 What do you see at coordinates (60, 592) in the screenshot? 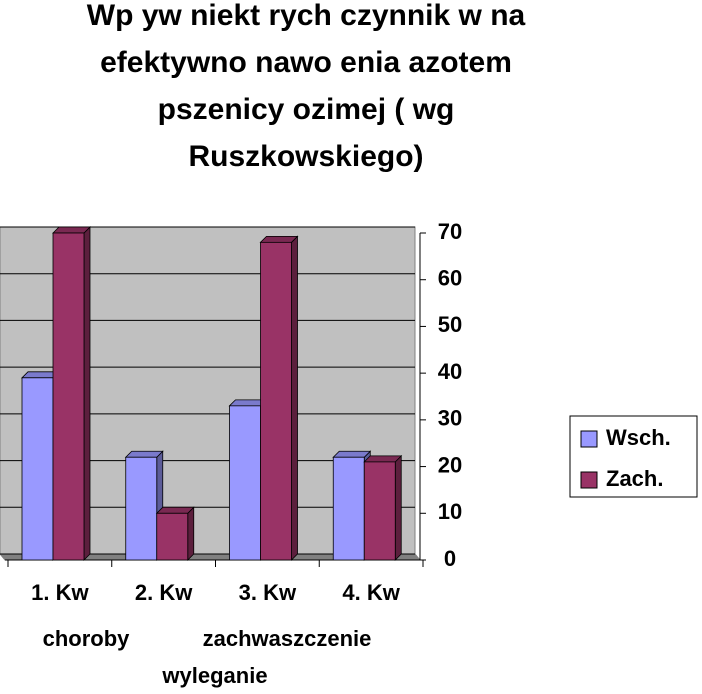
I see `x-tick-label: 1. Kw` at bounding box center [60, 592].